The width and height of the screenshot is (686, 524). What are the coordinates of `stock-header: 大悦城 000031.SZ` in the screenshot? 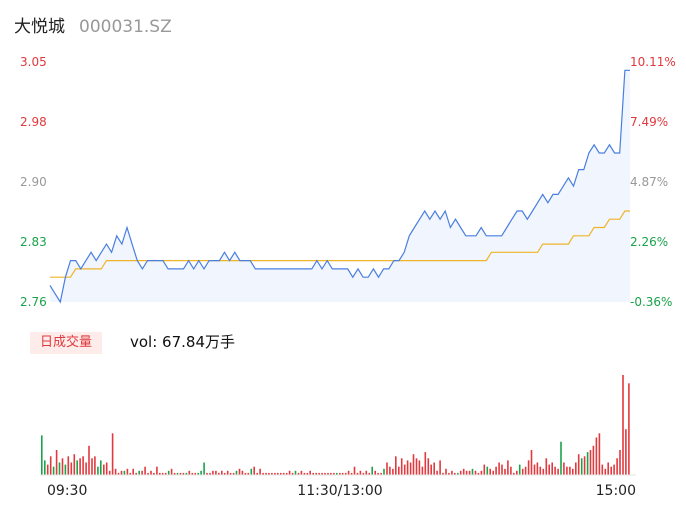 It's located at (93, 25).